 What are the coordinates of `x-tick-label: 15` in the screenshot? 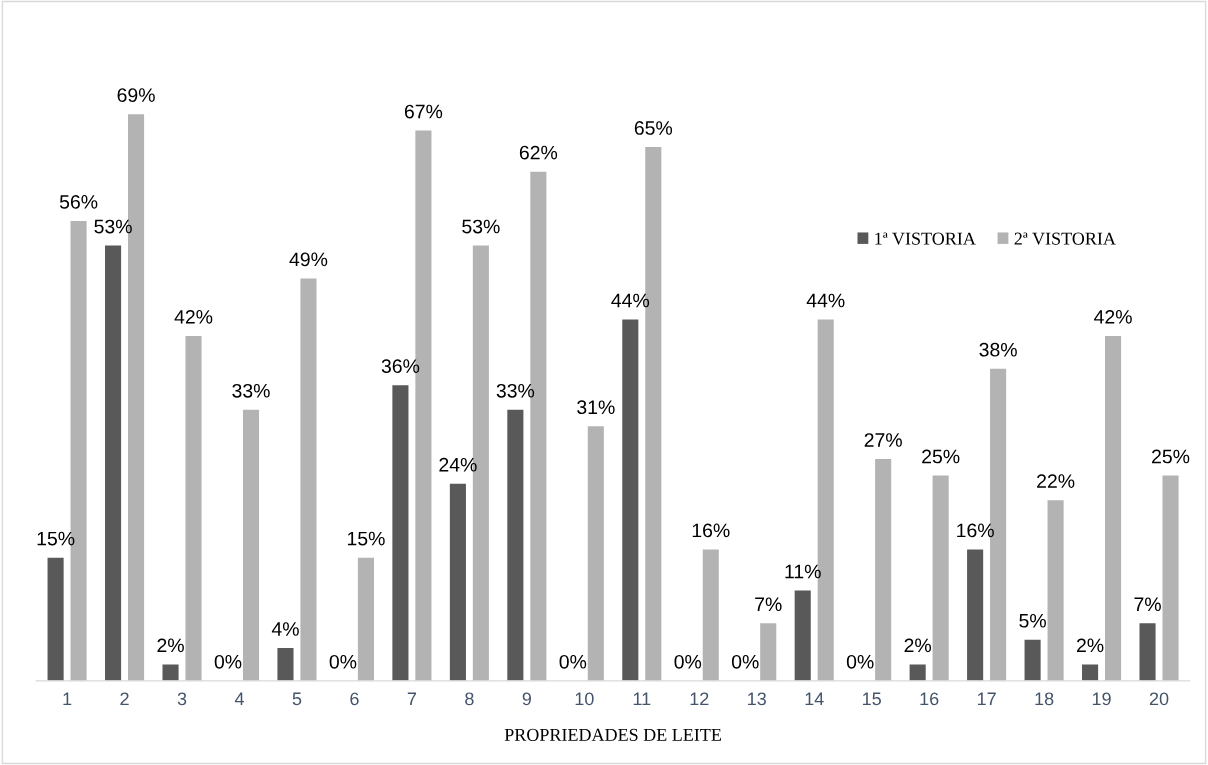 It's located at (872, 699).